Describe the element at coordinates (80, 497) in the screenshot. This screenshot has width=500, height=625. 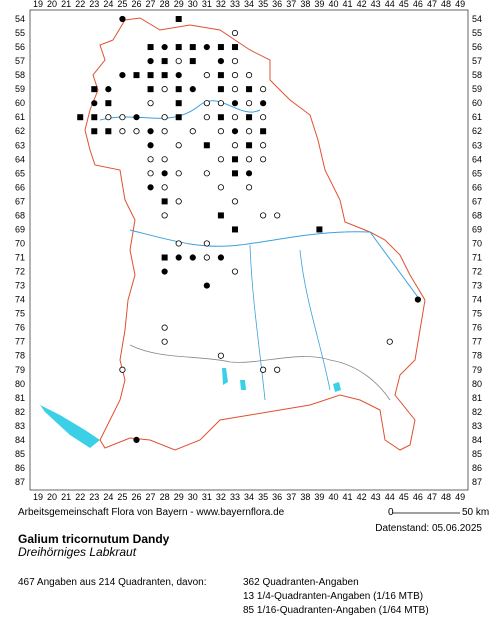
I see `column-label: 22` at that location.